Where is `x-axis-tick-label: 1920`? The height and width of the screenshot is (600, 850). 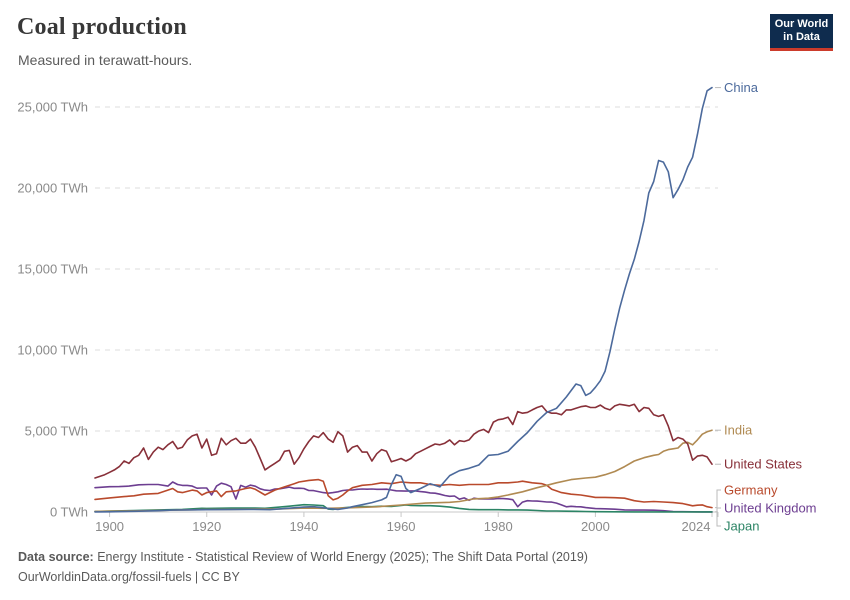 x-axis-tick-label: 1920 is located at coordinates (206, 526).